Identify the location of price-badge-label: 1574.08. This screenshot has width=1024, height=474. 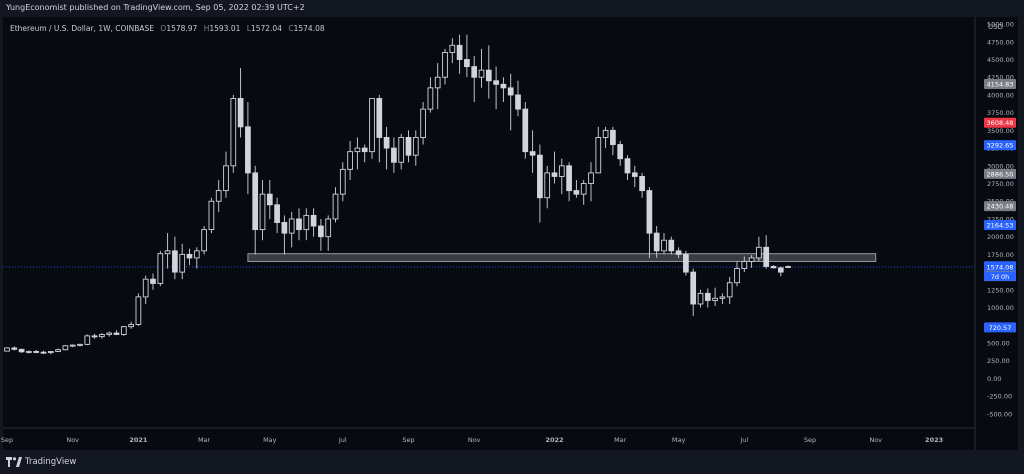
(1000, 267).